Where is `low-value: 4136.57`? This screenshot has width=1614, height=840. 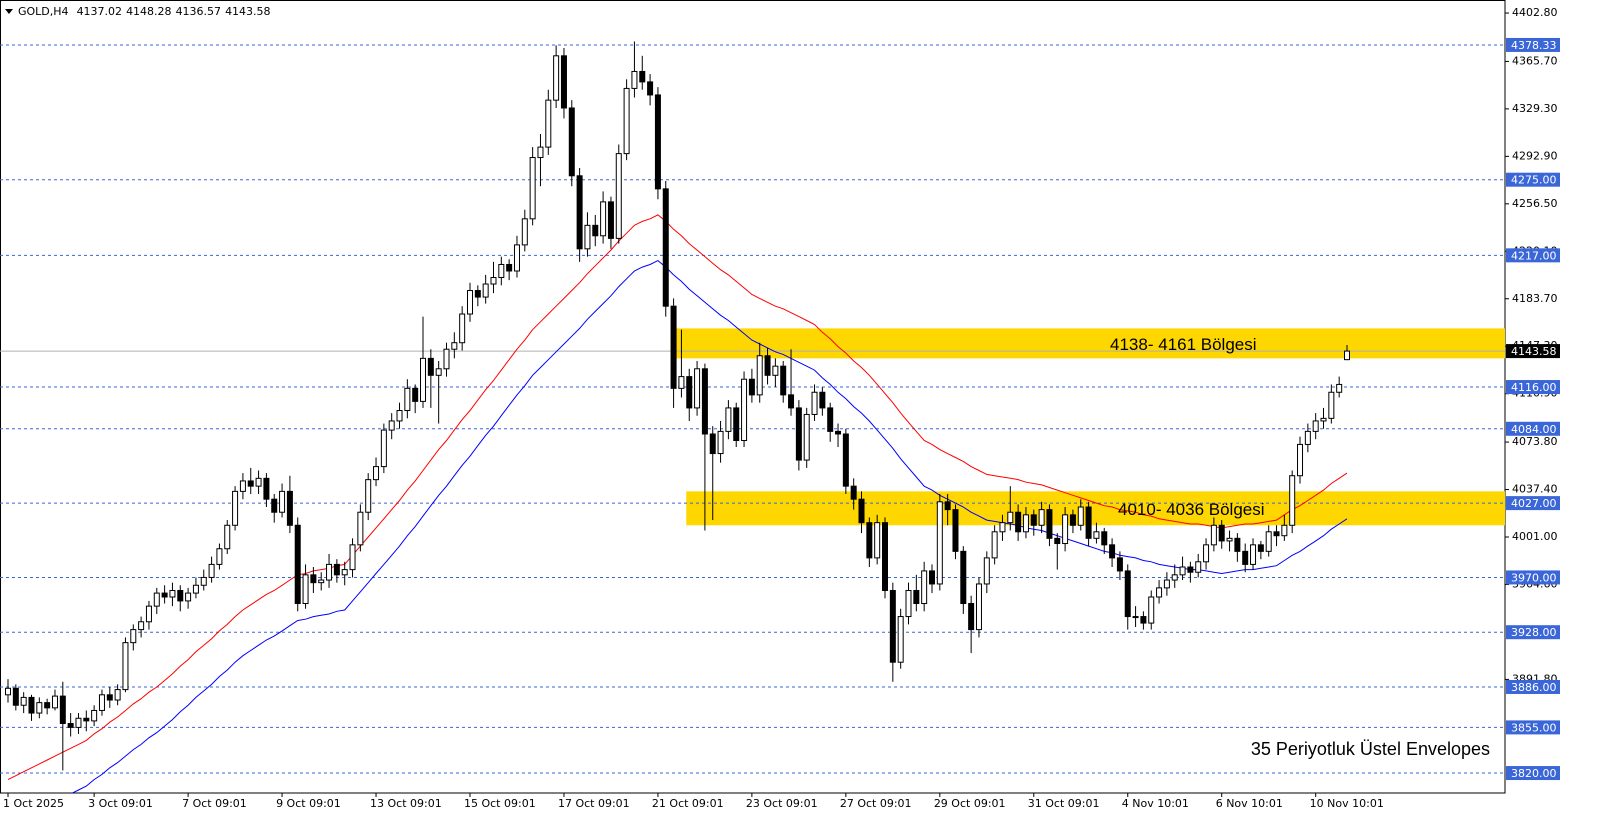
low-value: 4136.57 is located at coordinates (199, 11).